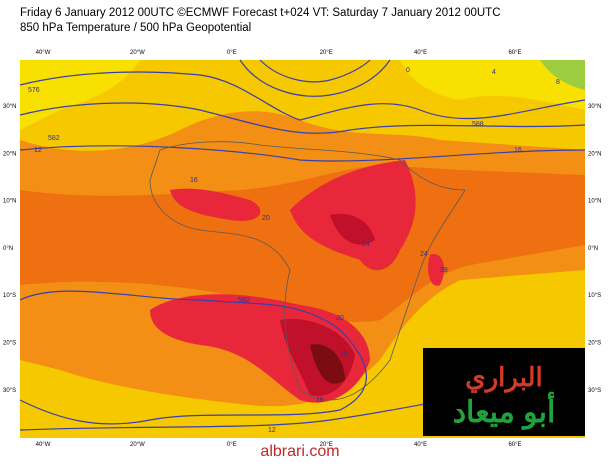 The width and height of the screenshot is (612, 466). Describe the element at coordinates (299, 451) in the screenshot. I see `footer-watermark: albrari.com` at that location.